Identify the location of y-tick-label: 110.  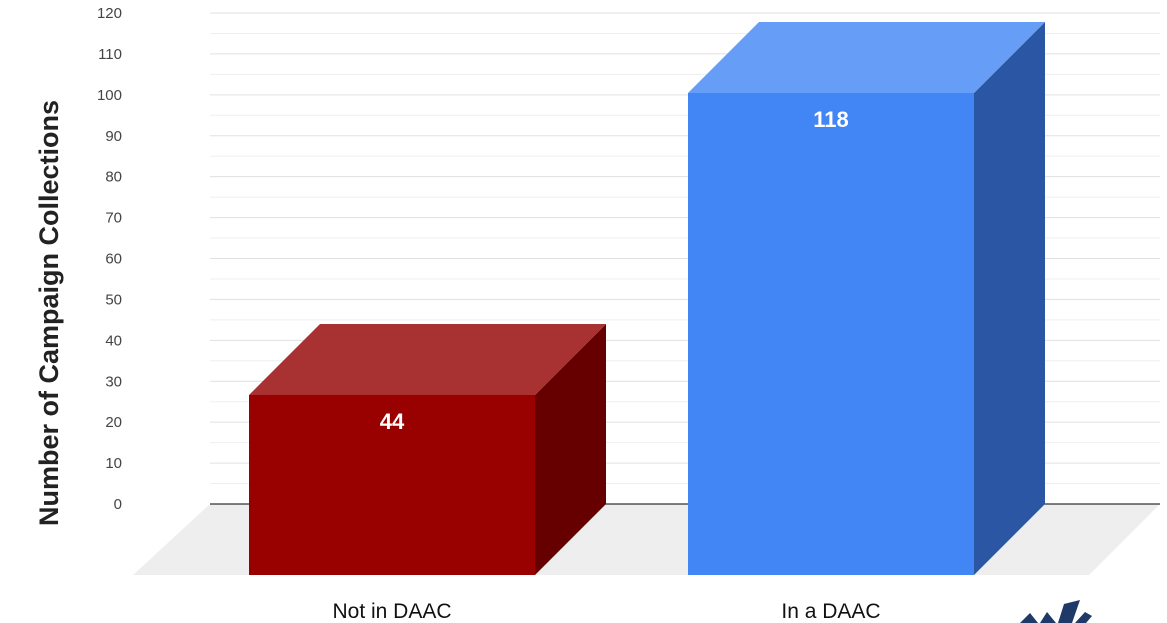
(110, 54).